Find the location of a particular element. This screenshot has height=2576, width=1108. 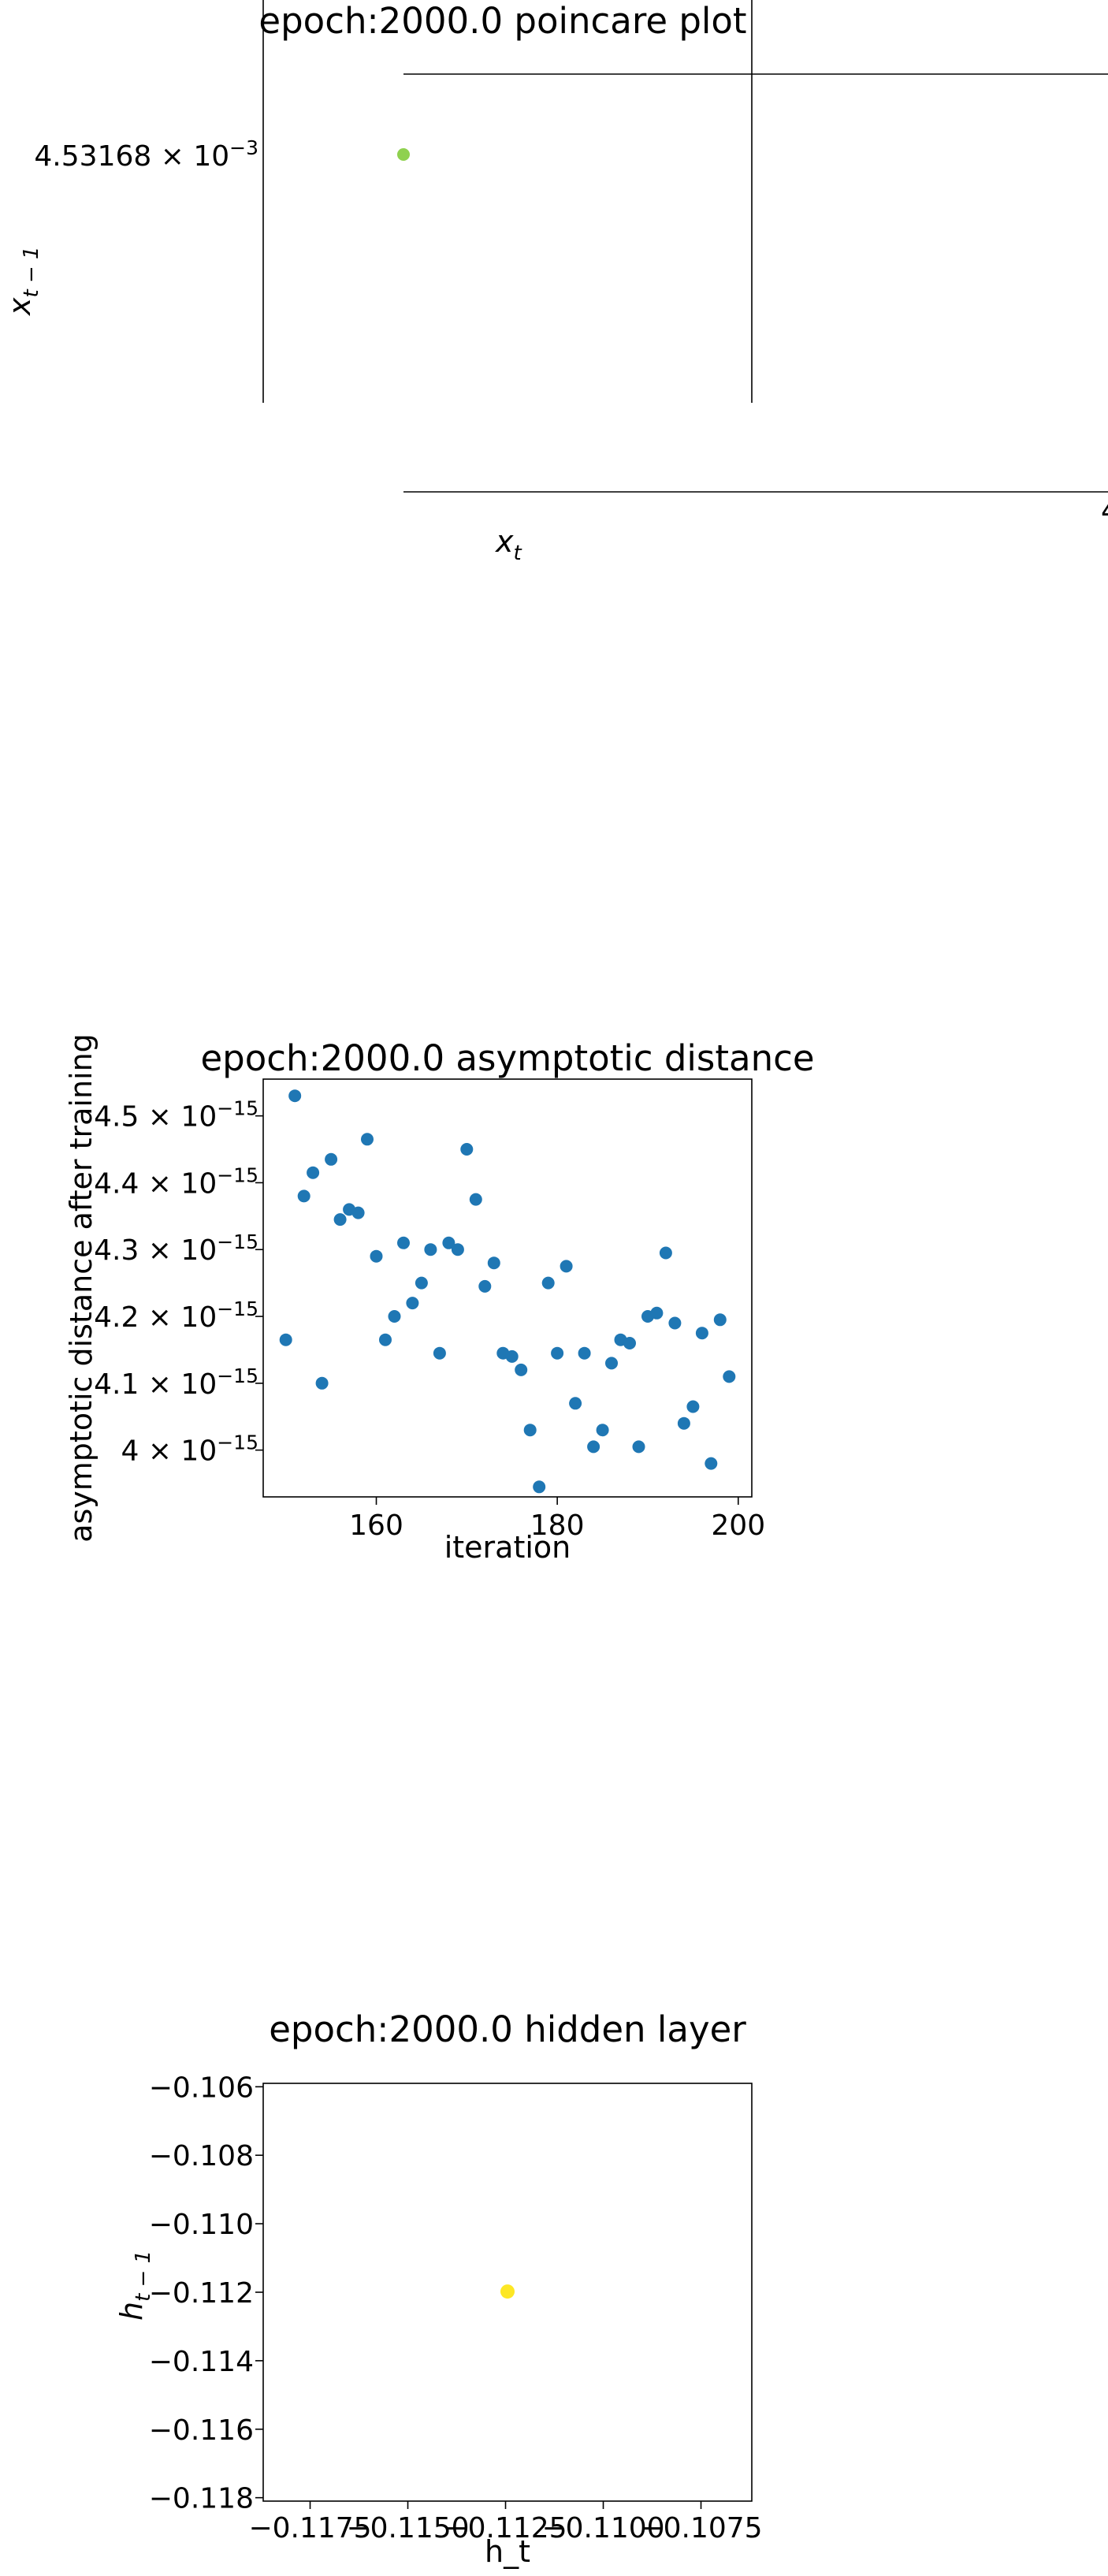

hidden-x-tick-label: −0.1175 is located at coordinates (309, 2528).